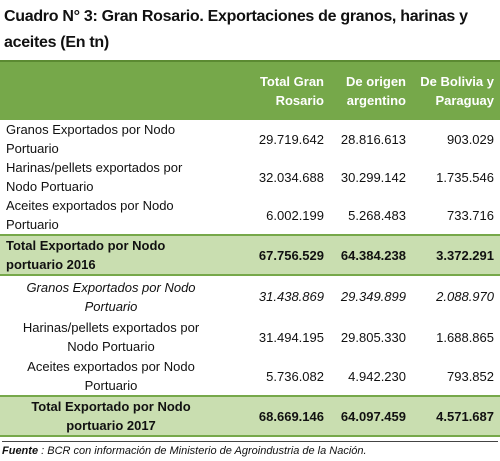 The image size is (500, 461). Describe the element at coordinates (291, 337) in the screenshot. I see `cell-value: 31.494.195` at that location.